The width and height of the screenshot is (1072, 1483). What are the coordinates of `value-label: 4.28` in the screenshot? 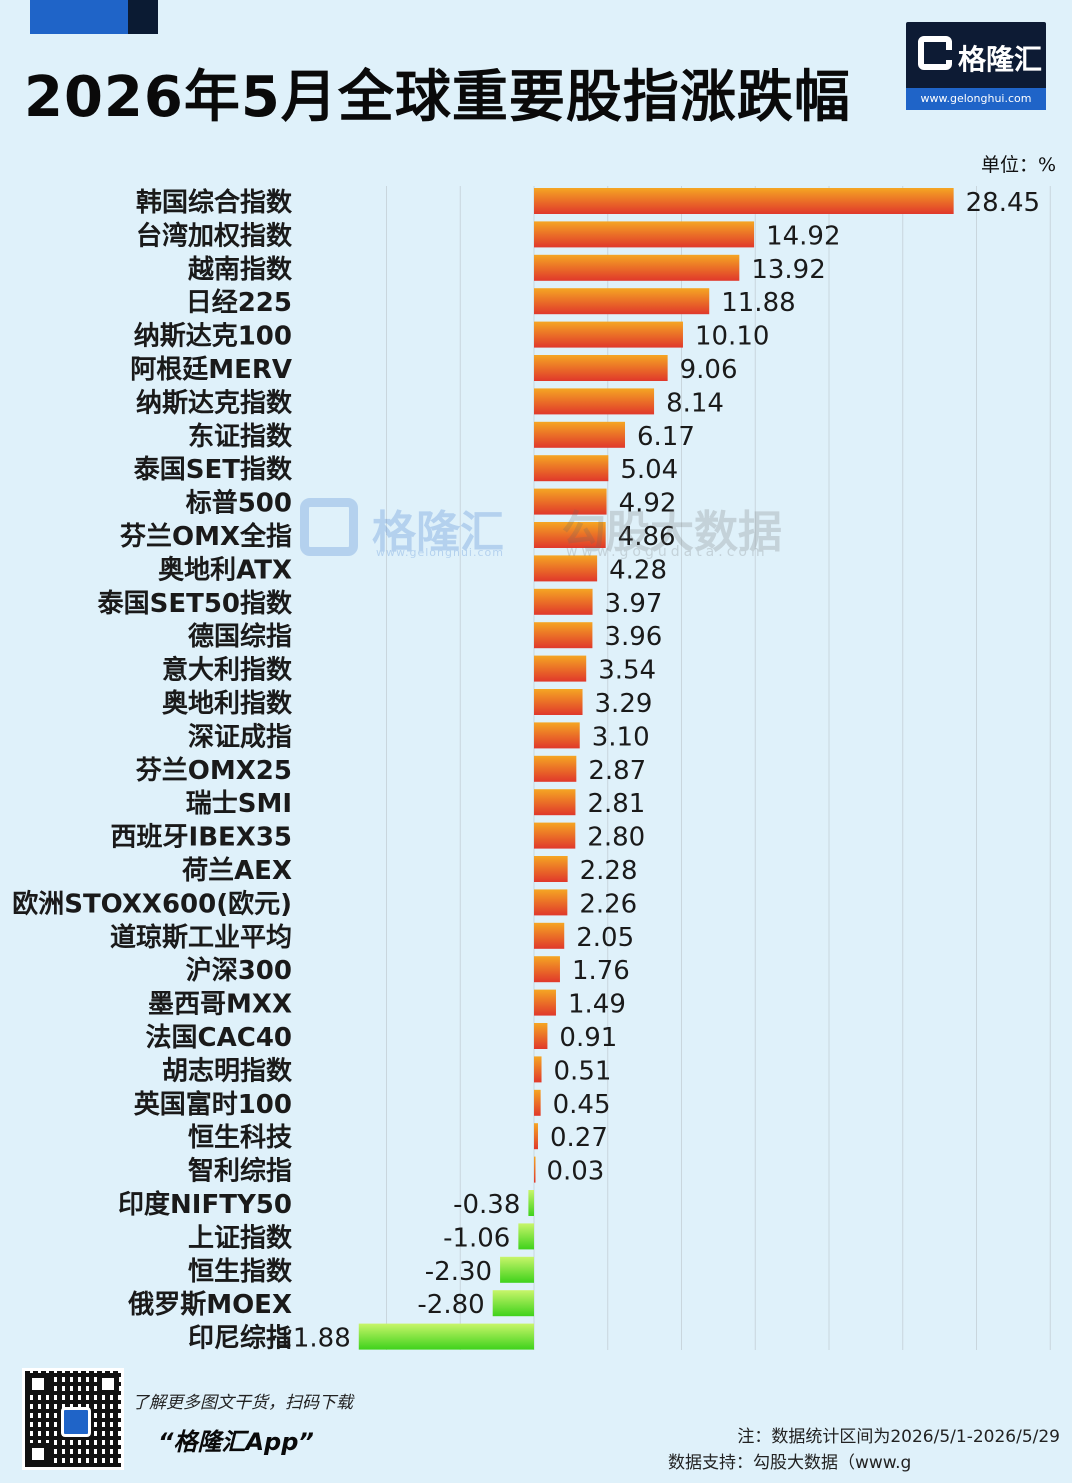 It's located at (638, 570).